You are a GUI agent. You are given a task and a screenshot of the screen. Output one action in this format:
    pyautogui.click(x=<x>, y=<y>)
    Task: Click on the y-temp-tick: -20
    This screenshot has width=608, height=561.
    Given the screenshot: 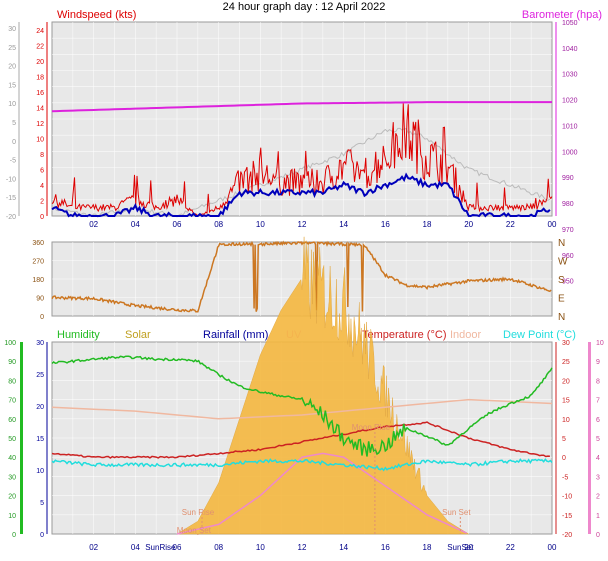 What is the action you would take?
    pyautogui.click(x=567, y=535)
    